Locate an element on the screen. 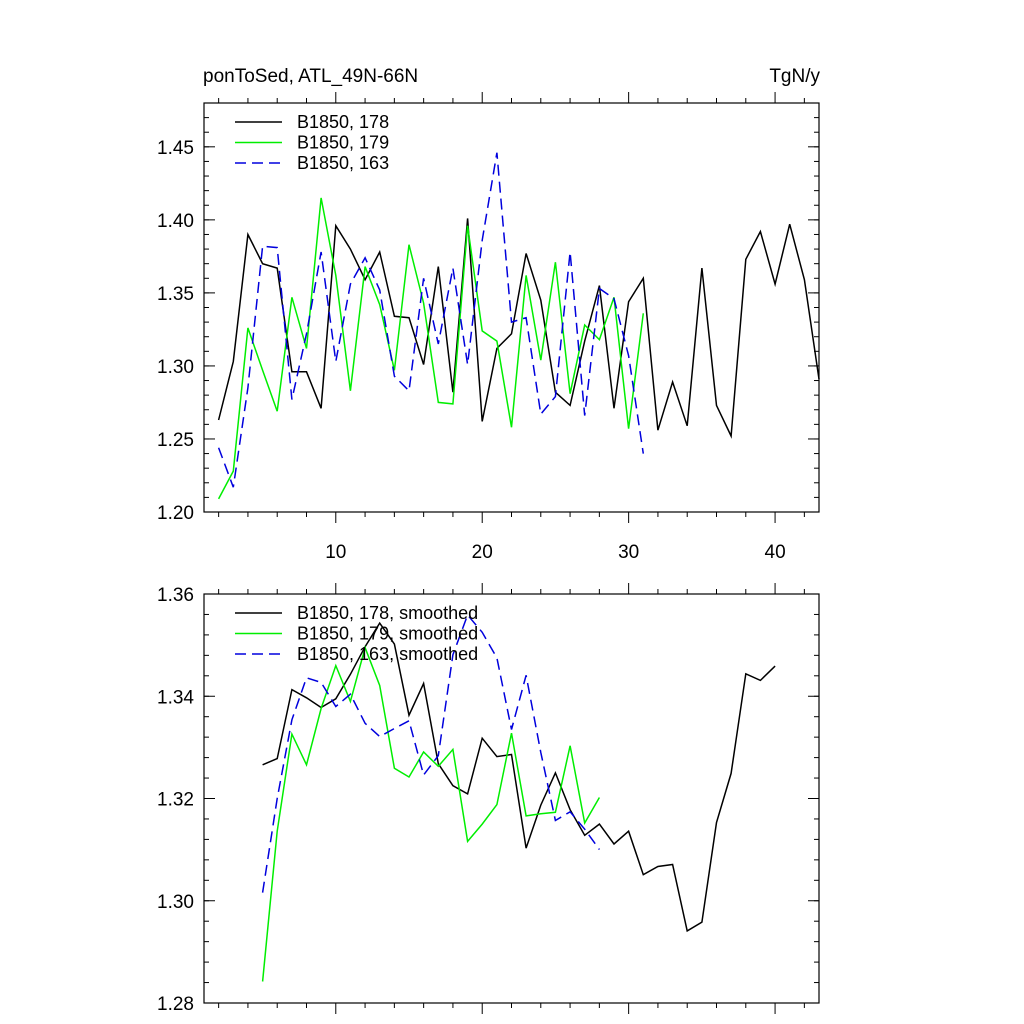 Image resolution: width=1024 pixels, height=1024 pixels. x-tick-label: 30 is located at coordinates (628, 552).